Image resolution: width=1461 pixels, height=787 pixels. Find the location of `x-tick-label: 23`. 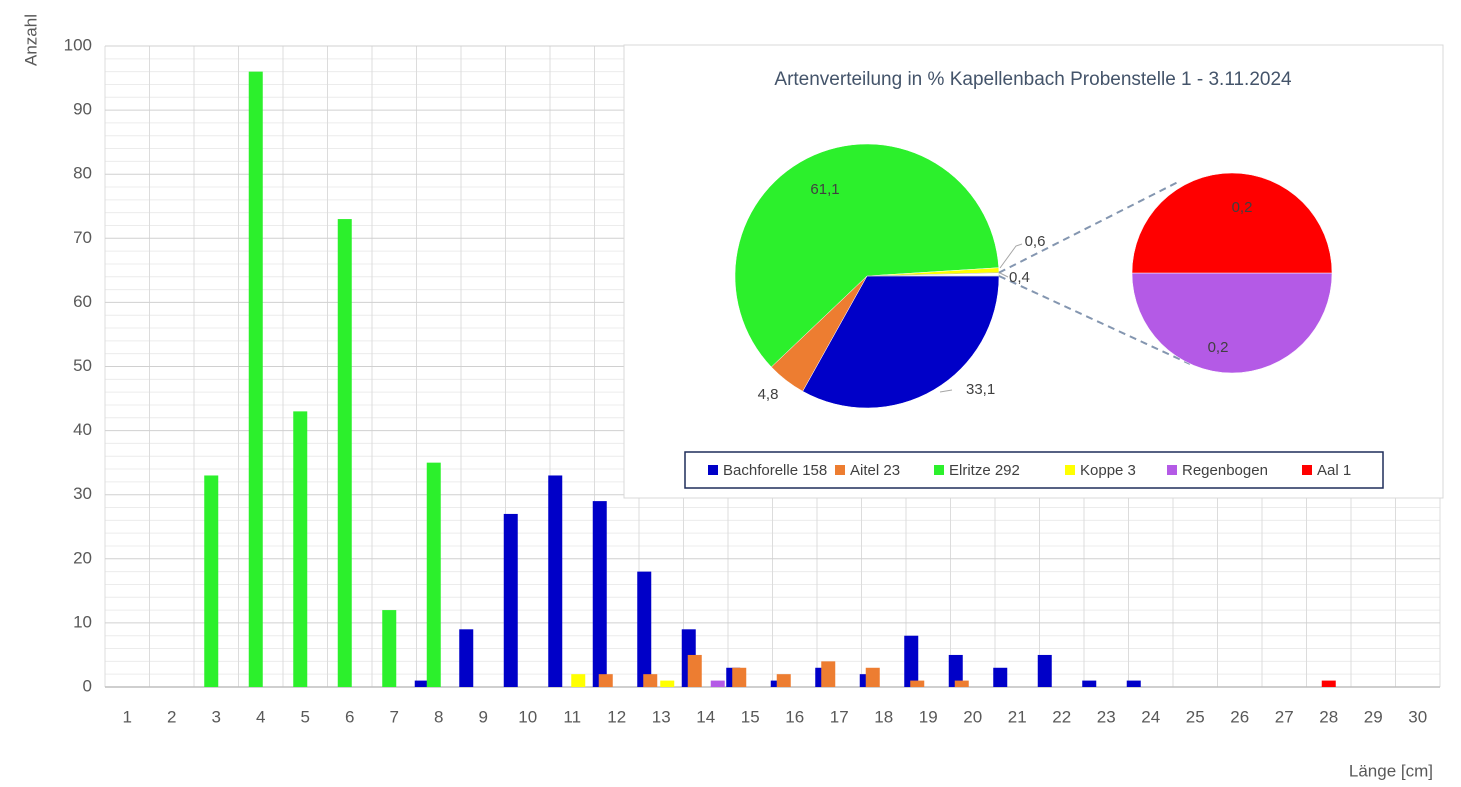

x-tick-label: 23 is located at coordinates (1106, 716).